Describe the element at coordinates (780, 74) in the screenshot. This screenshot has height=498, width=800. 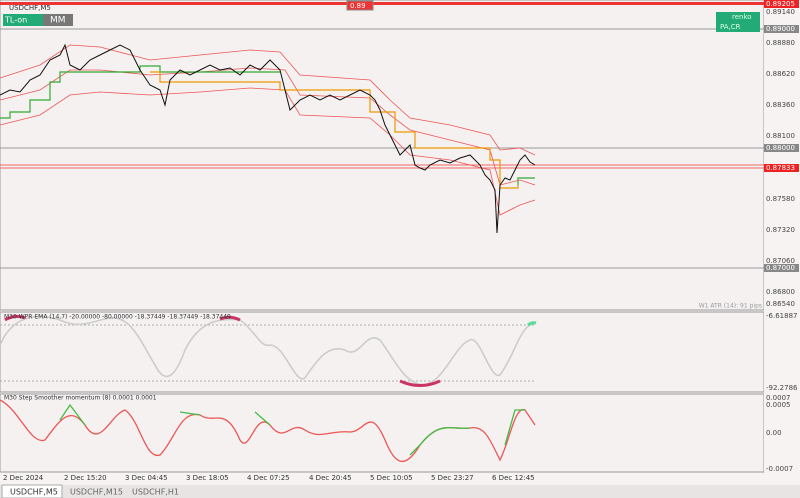
I see `price-label: 0.88620` at that location.